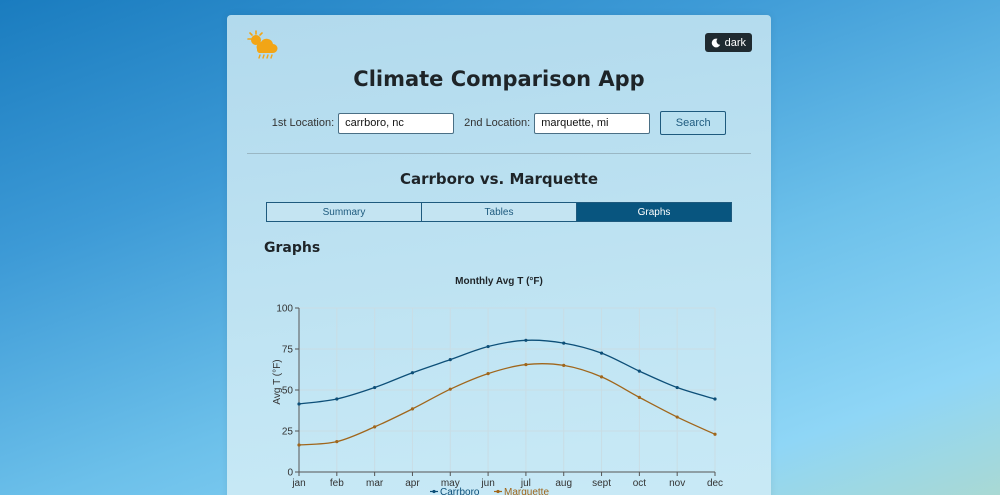 The image size is (1000, 495). I want to click on second-location-label: 2nd Location:, so click(497, 123).